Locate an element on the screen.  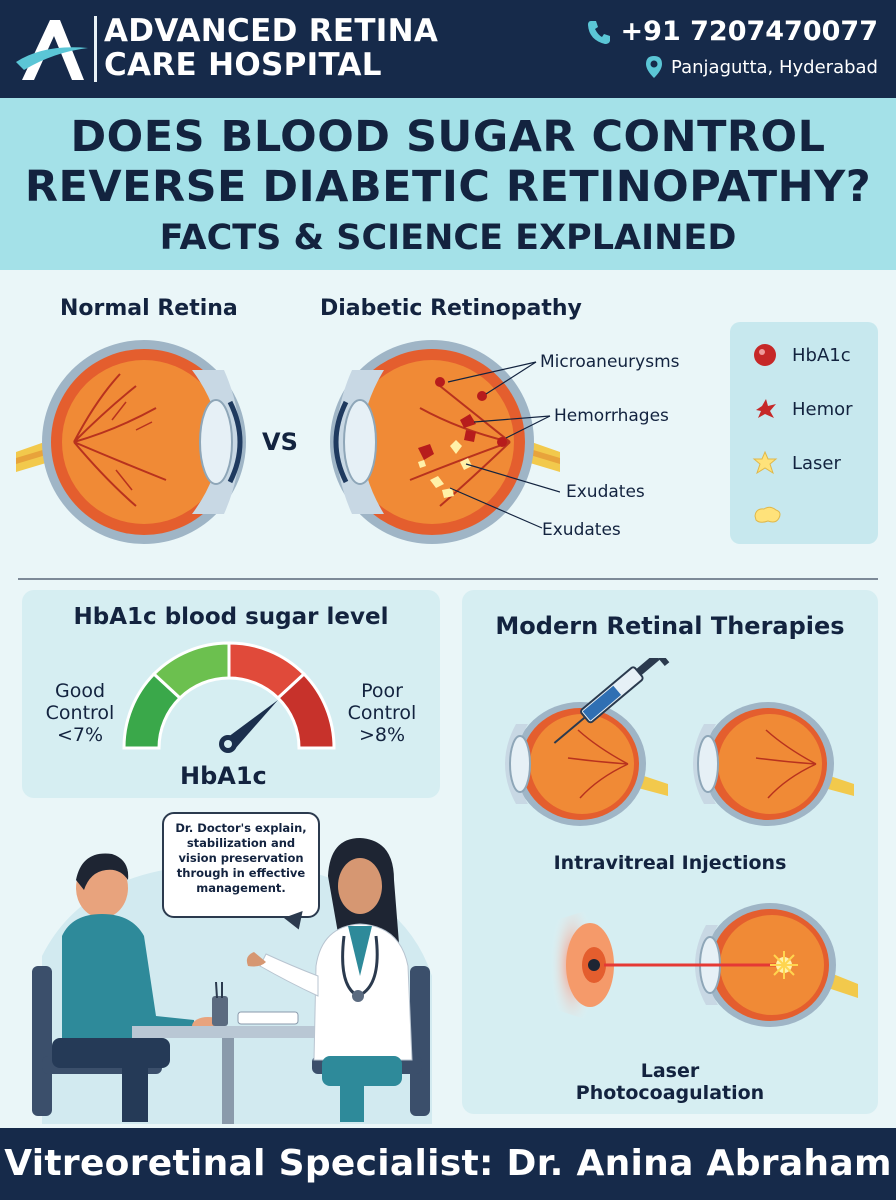
good-line-2: Control is located at coordinates (80, 713).